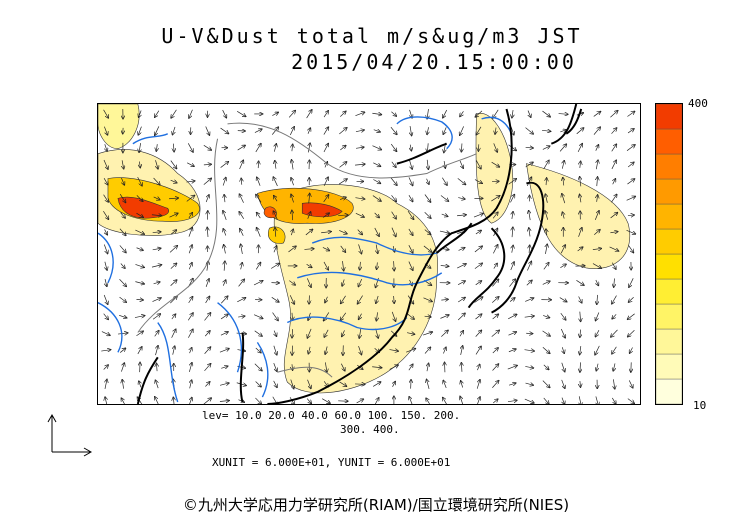  Describe the element at coordinates (669, 141) in the screenshot. I see `legend-band` at that location.